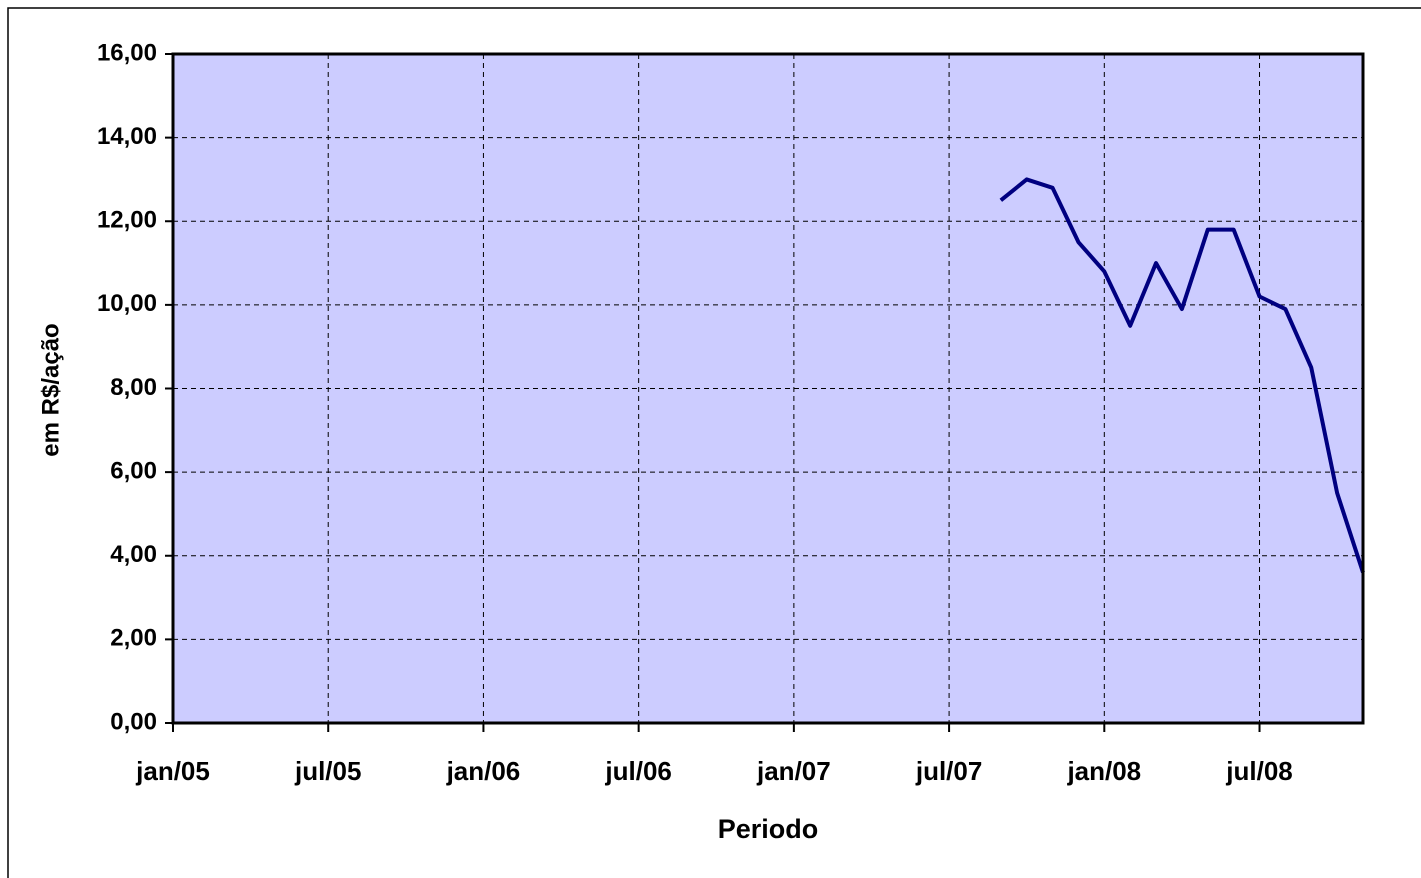  What do you see at coordinates (327, 771) in the screenshot?
I see `x-tick-label: jul/05` at bounding box center [327, 771].